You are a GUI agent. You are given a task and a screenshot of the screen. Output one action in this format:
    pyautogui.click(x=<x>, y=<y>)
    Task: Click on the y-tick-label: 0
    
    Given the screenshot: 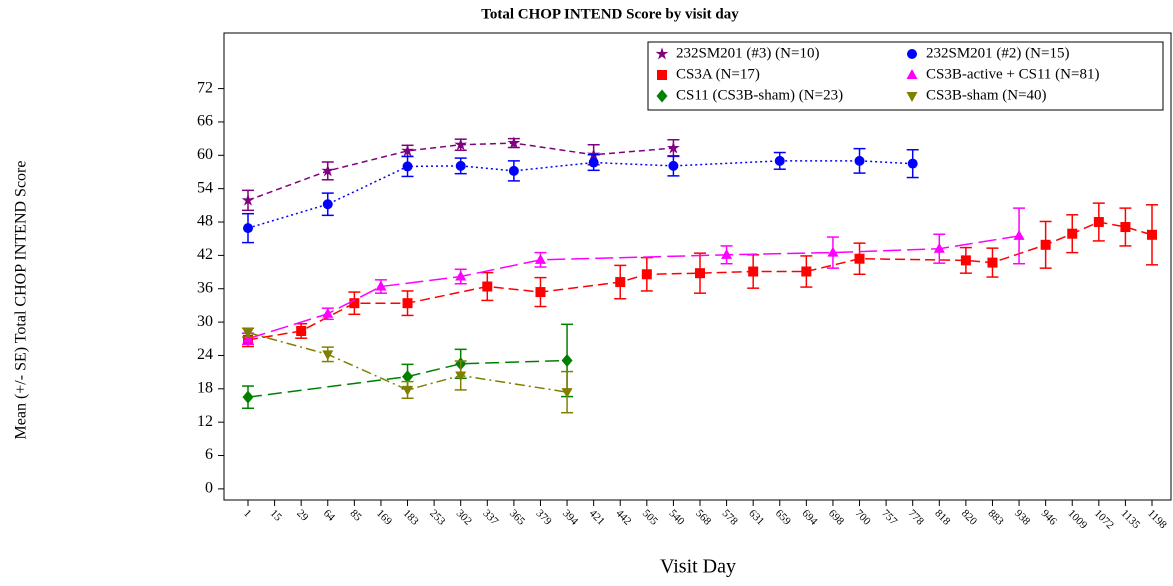 What is the action you would take?
    pyautogui.click(x=209, y=488)
    